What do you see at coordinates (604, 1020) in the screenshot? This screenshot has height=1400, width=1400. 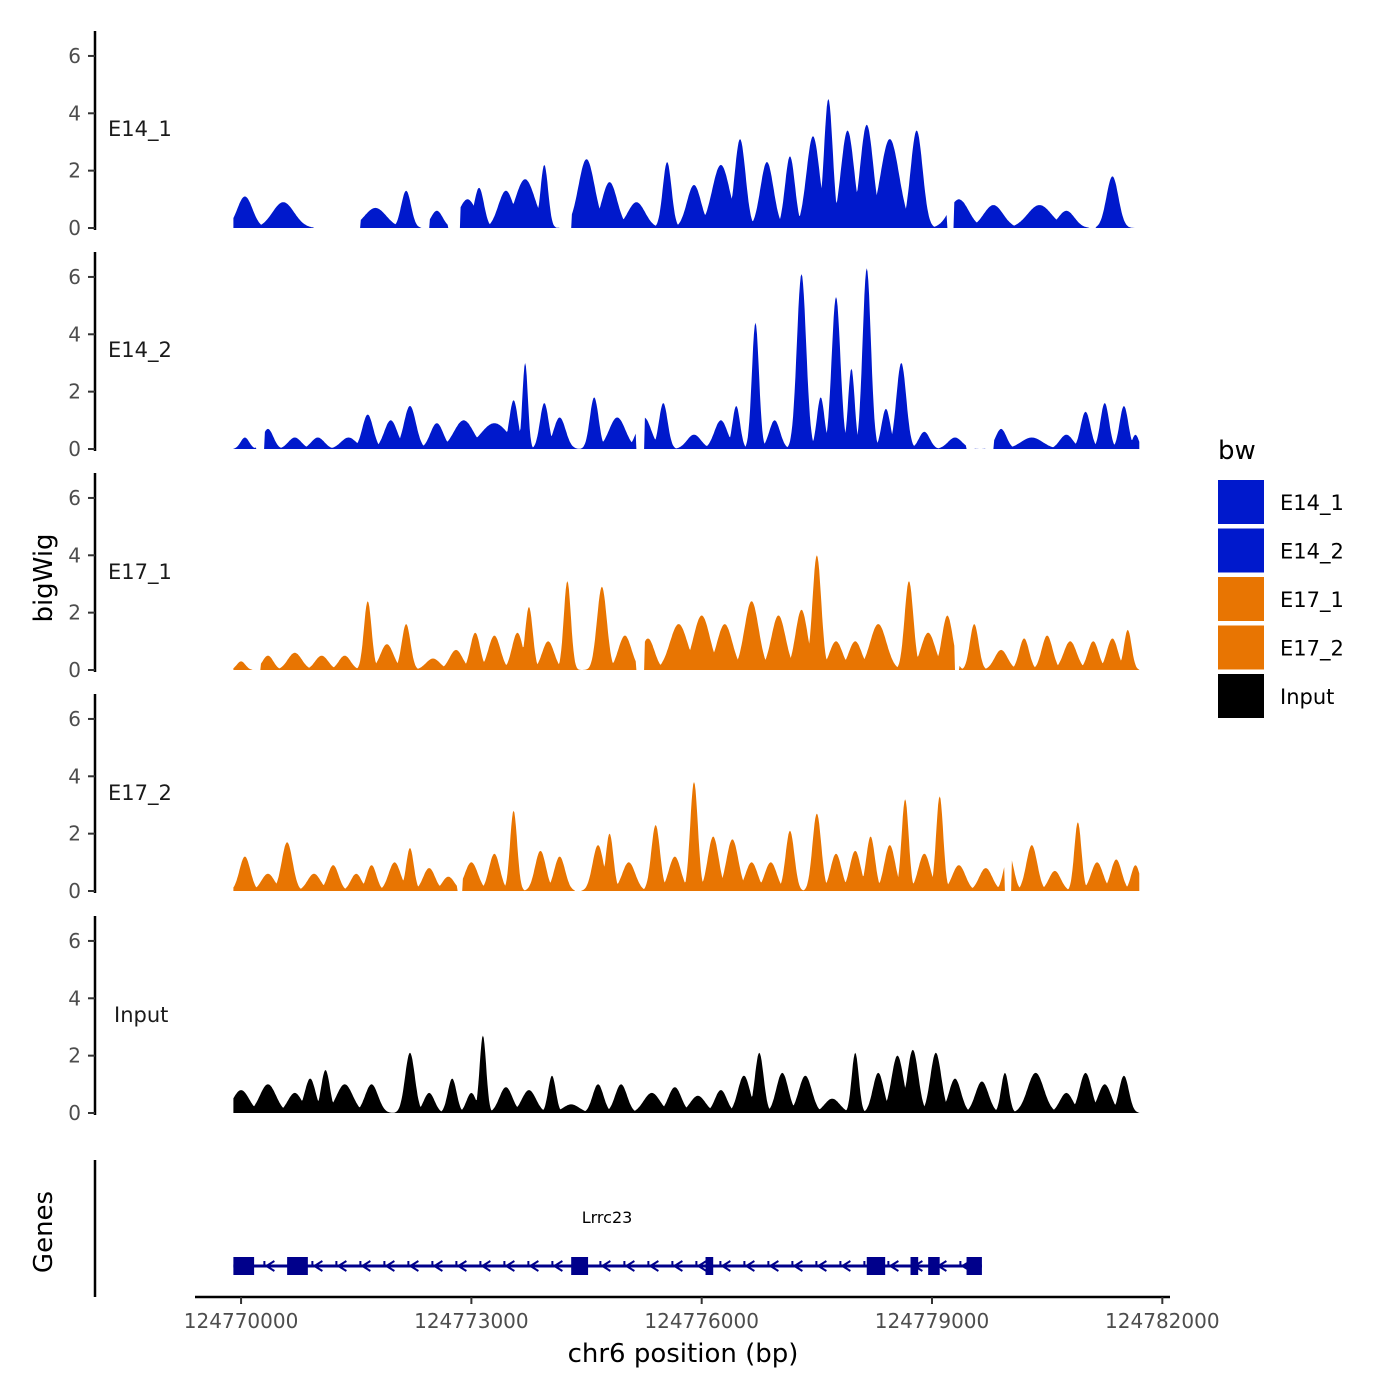 I see `track-input: 0 2 4 6 Input` at bounding box center [604, 1020].